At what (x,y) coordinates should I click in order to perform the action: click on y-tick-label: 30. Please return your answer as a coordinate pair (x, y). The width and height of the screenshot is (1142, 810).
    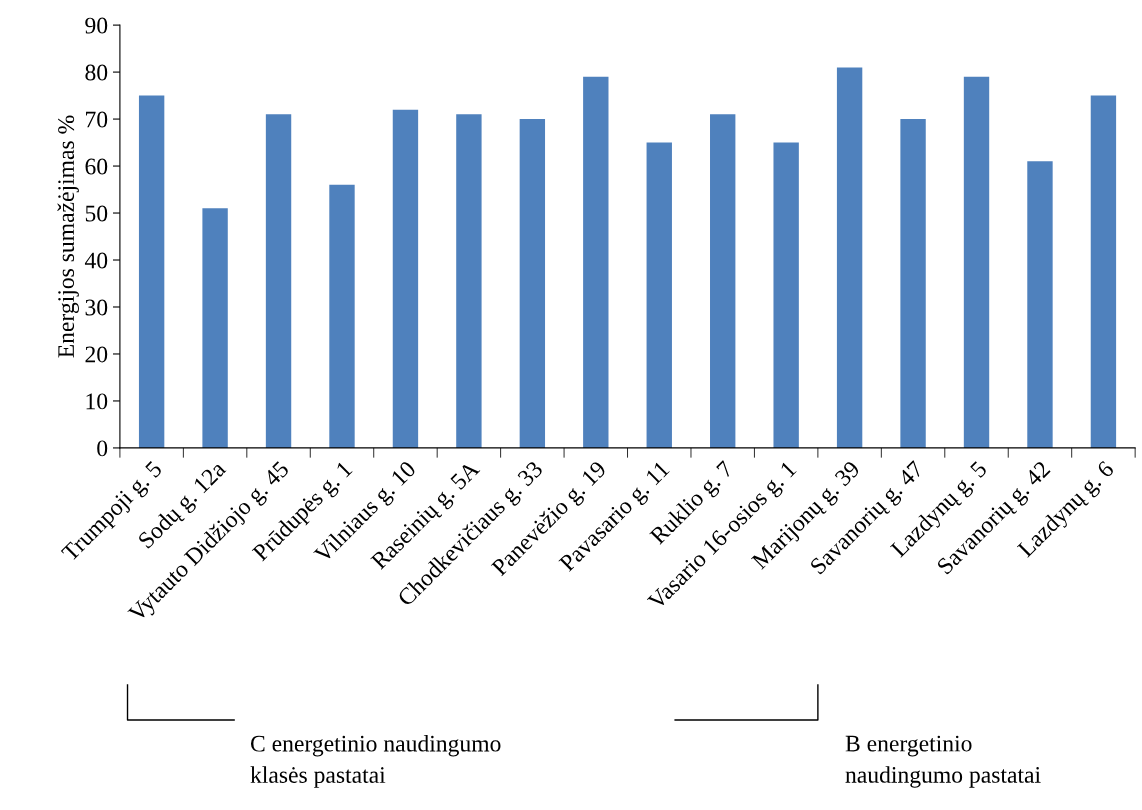
    Looking at the image, I should click on (96, 307).